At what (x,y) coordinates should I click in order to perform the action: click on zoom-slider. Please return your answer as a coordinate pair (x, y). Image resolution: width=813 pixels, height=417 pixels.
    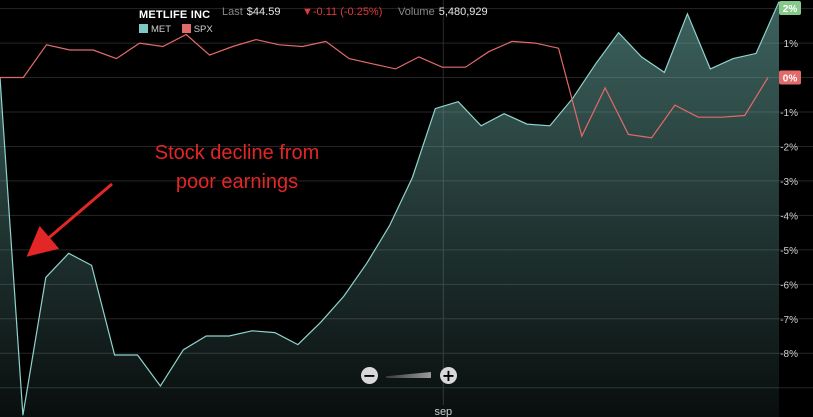
    Looking at the image, I should click on (408, 375).